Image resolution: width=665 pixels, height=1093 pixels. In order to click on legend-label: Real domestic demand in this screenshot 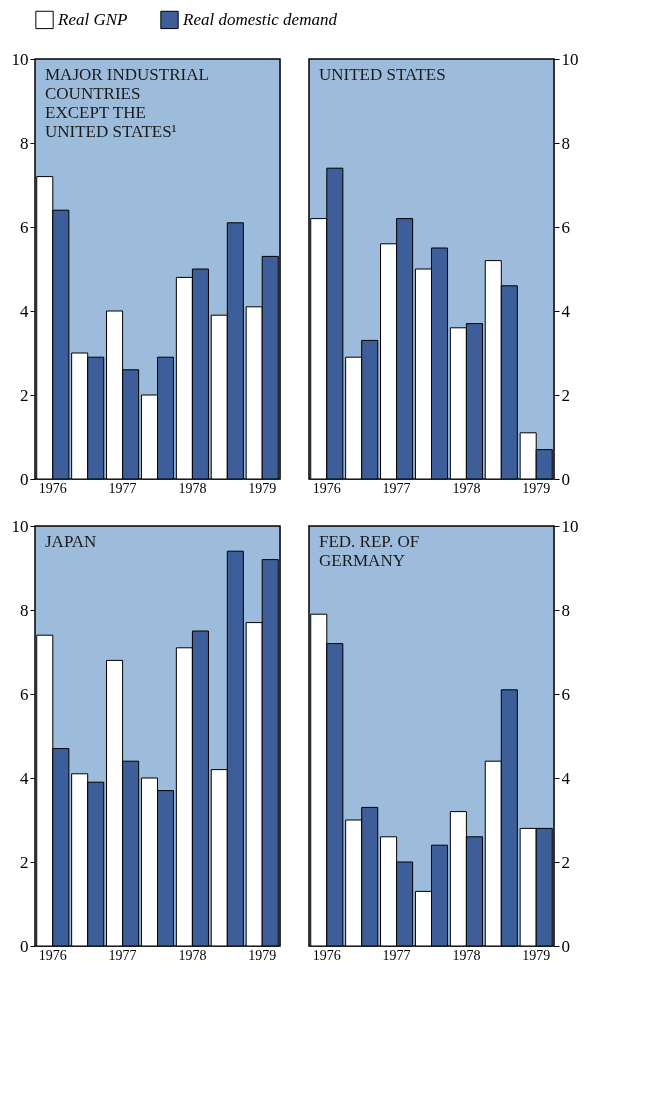, I will do `click(260, 19)`.